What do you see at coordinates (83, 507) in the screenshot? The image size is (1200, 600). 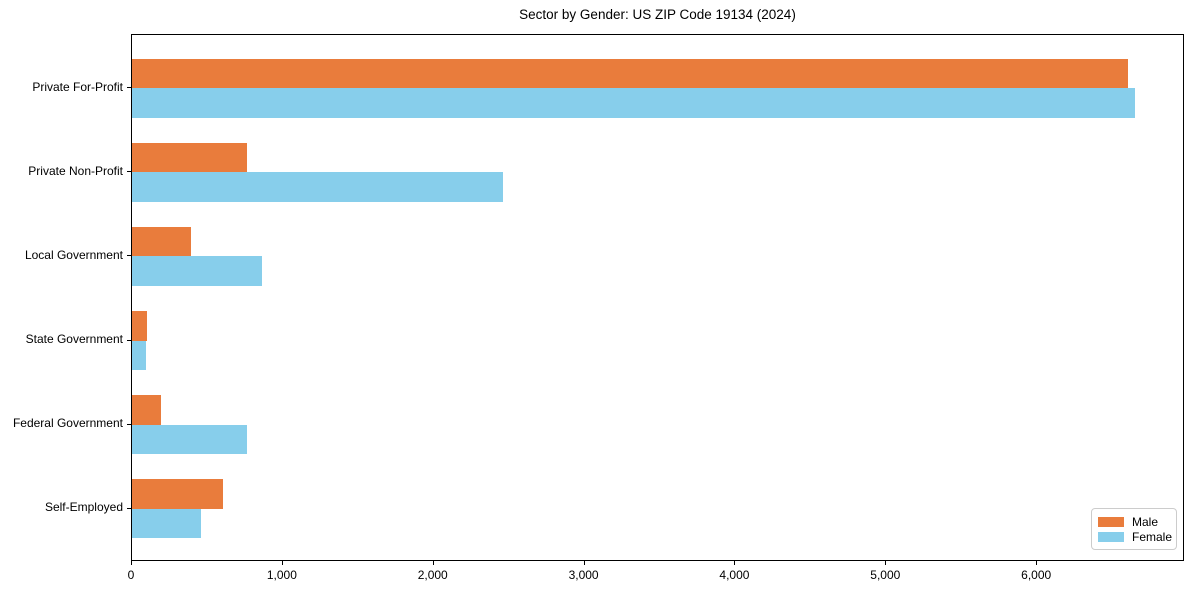 I see `y-tick-label-self-employed: Self-Employed` at bounding box center [83, 507].